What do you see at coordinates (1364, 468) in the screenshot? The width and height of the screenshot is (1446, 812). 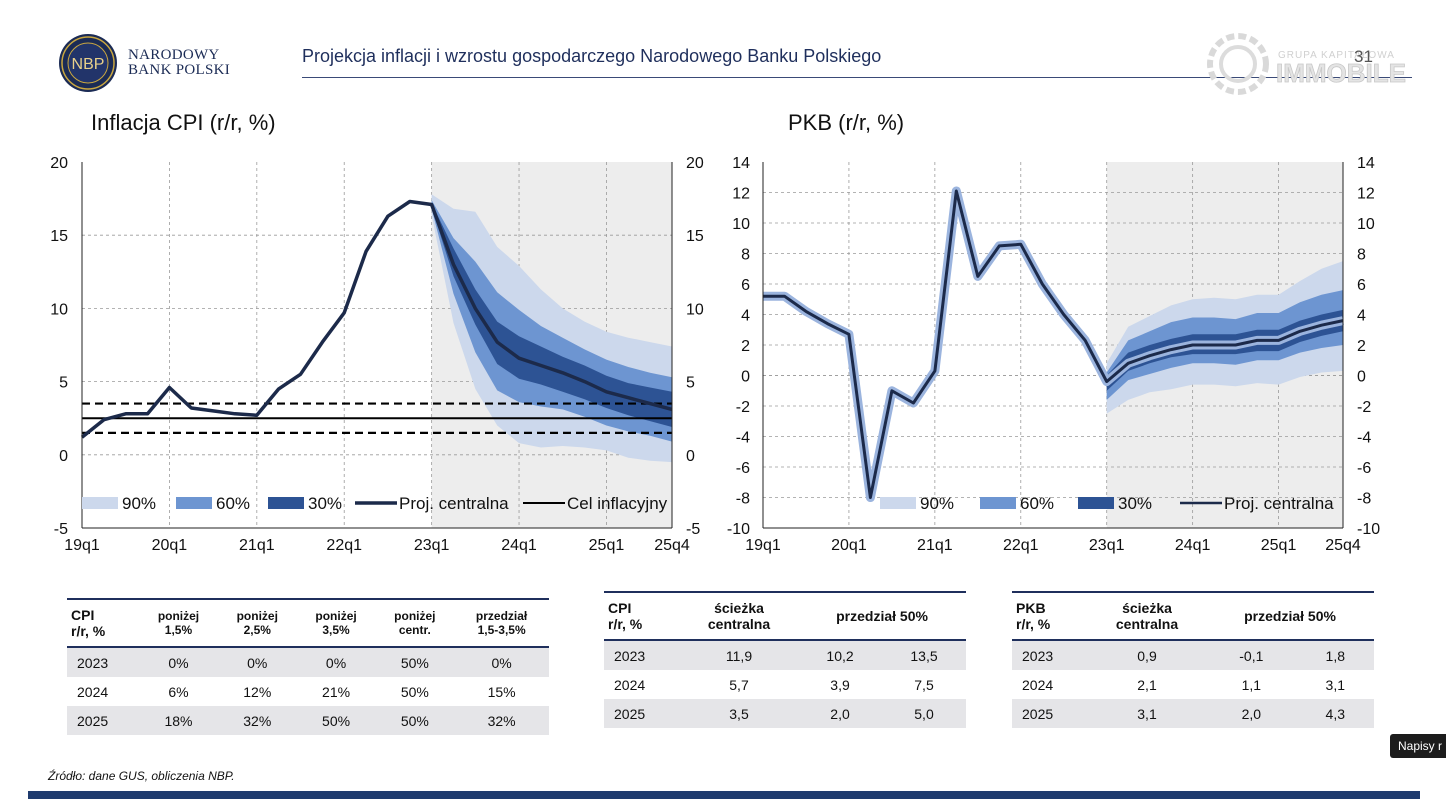 I see `y-tick-label-right: -6` at bounding box center [1364, 468].